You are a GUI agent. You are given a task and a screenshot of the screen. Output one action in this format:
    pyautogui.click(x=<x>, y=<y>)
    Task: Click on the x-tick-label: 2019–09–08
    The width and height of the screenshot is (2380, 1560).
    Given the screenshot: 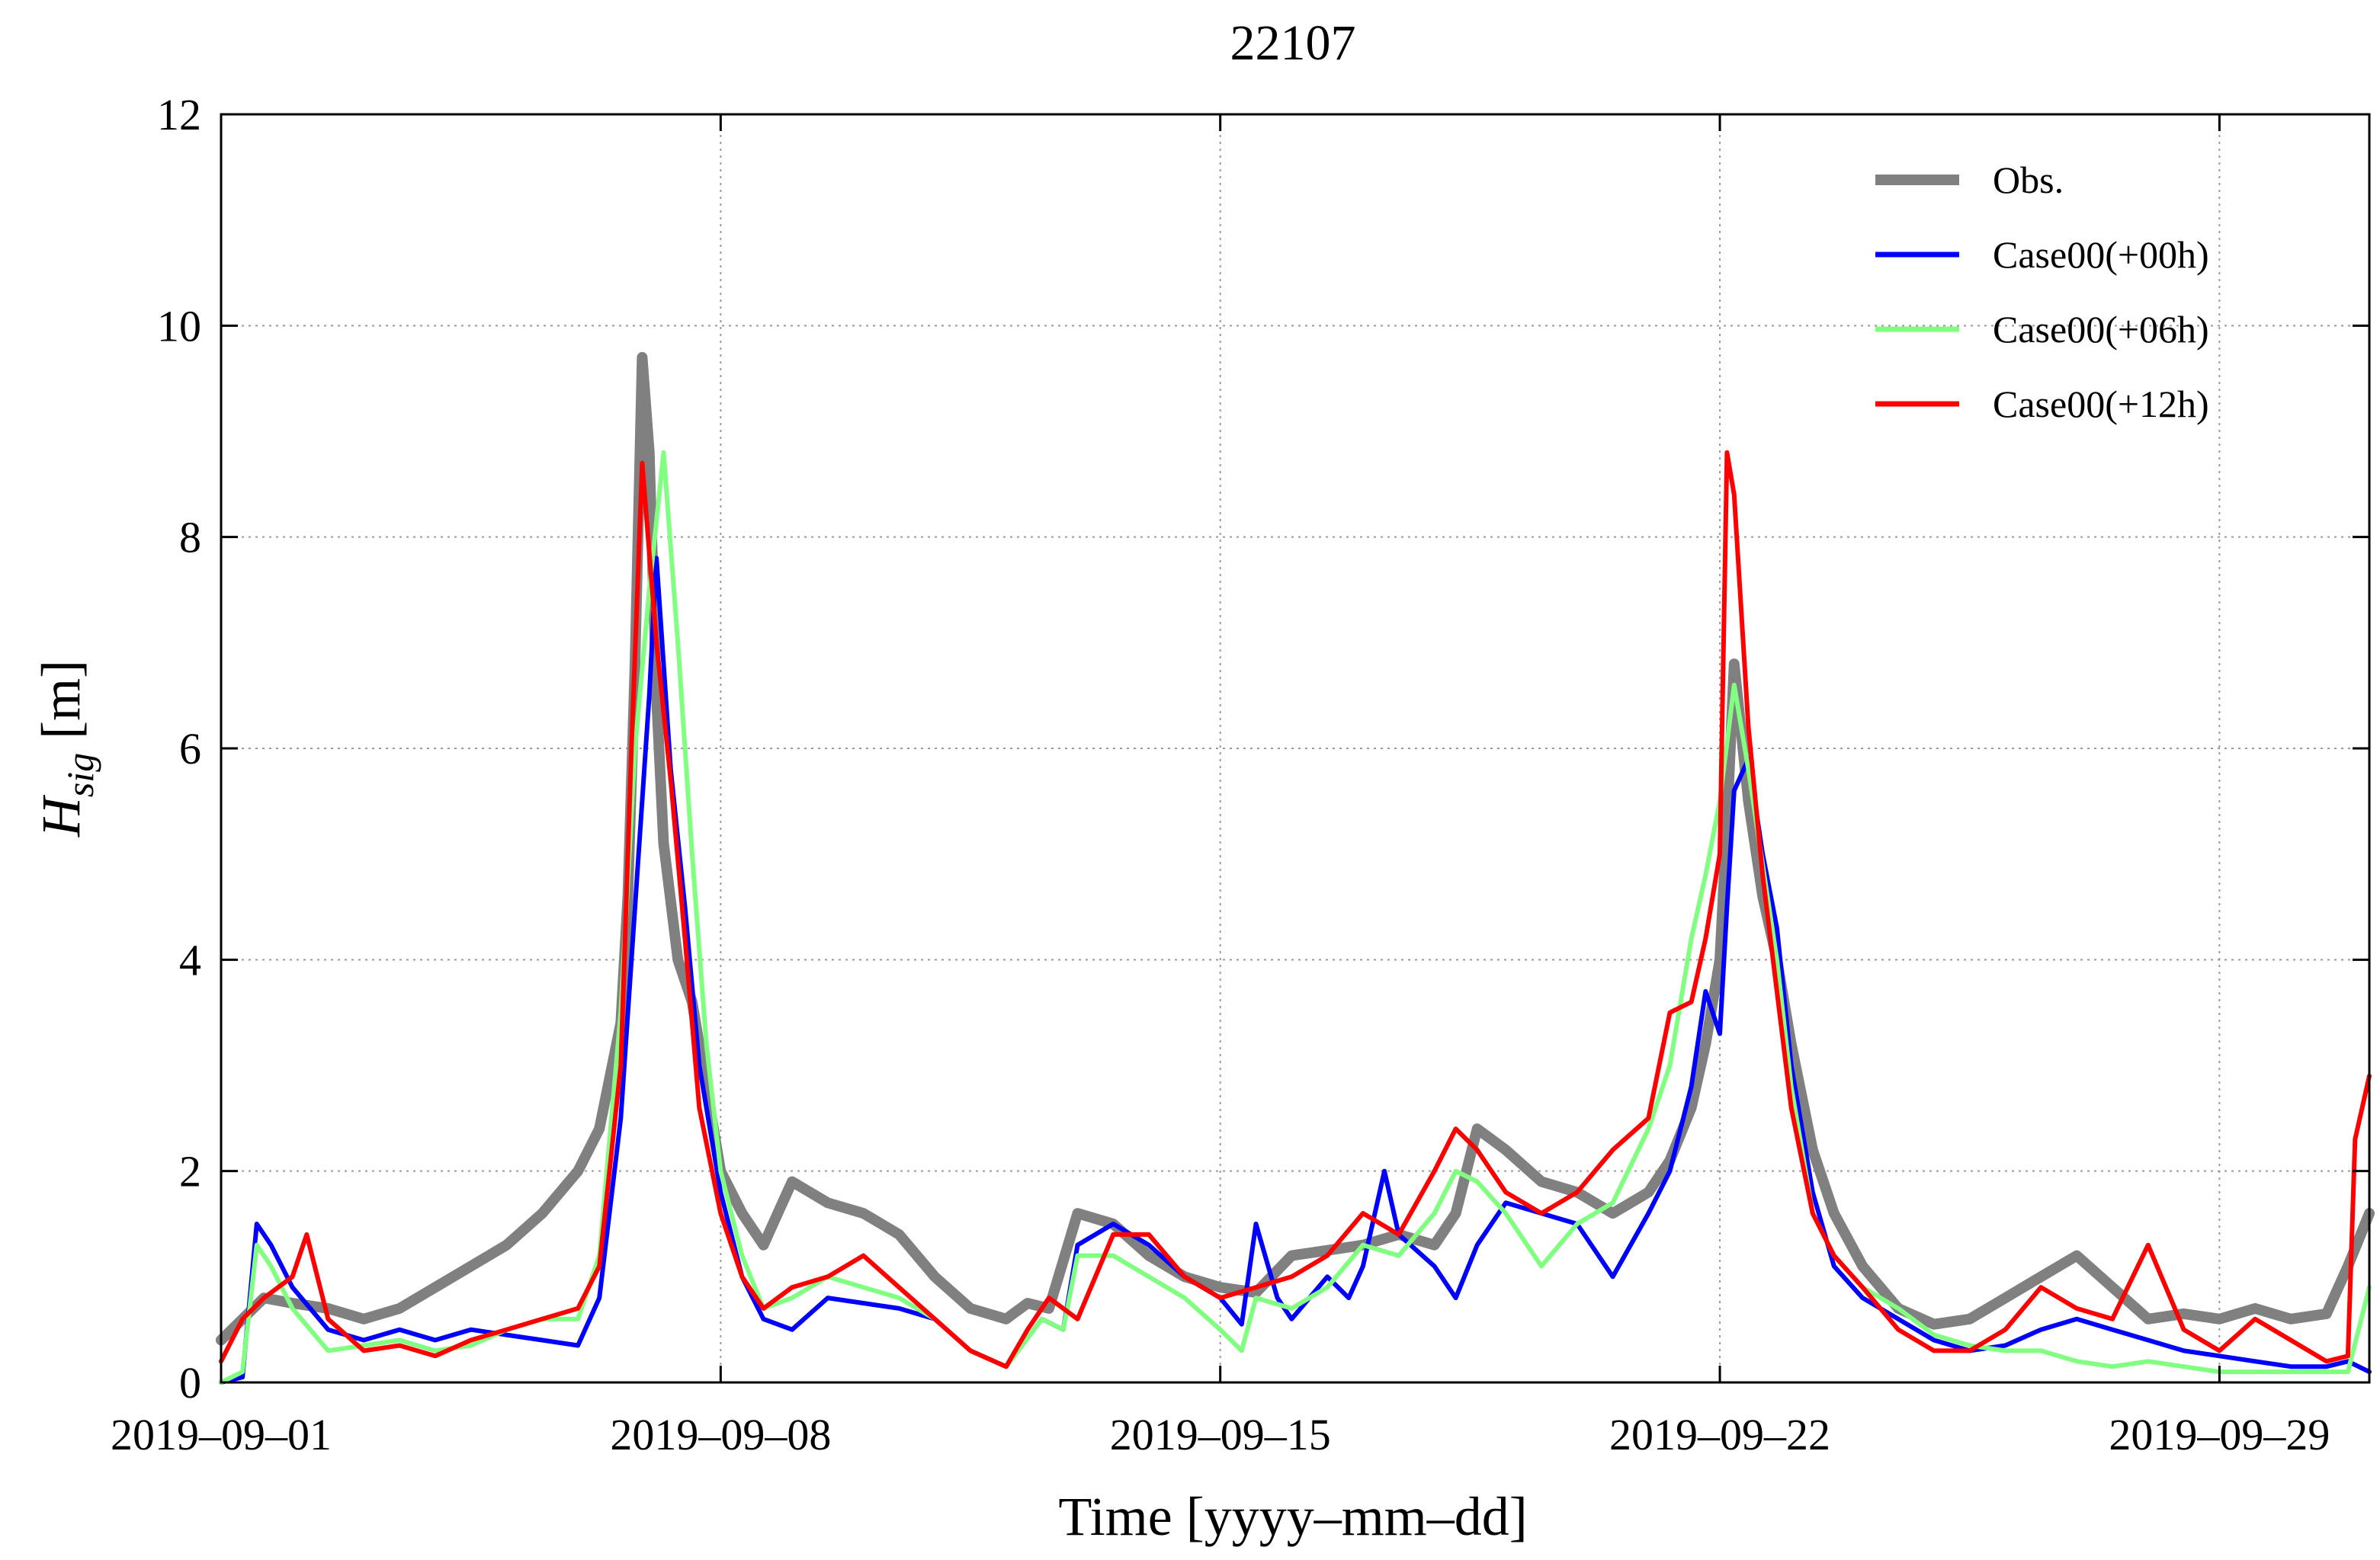 What is the action you would take?
    pyautogui.click(x=720, y=1434)
    